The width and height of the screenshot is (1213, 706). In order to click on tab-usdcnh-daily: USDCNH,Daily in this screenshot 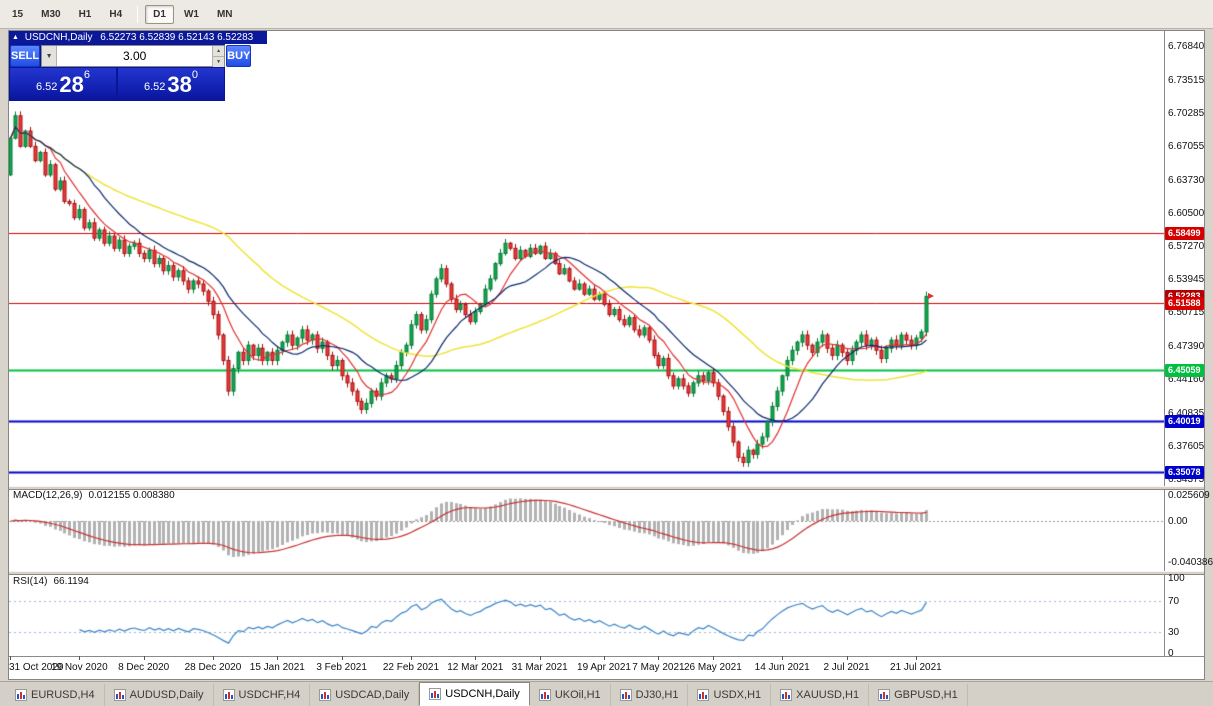, I will do `click(474, 694)`.